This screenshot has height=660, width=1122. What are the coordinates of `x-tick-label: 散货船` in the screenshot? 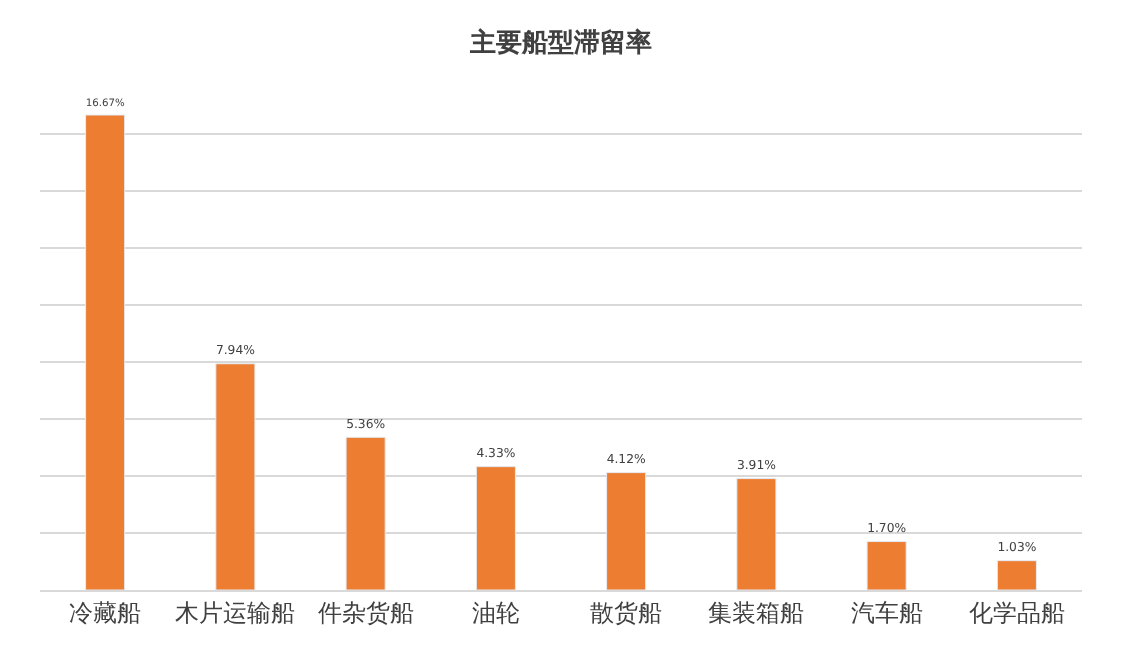 It's located at (626, 612).